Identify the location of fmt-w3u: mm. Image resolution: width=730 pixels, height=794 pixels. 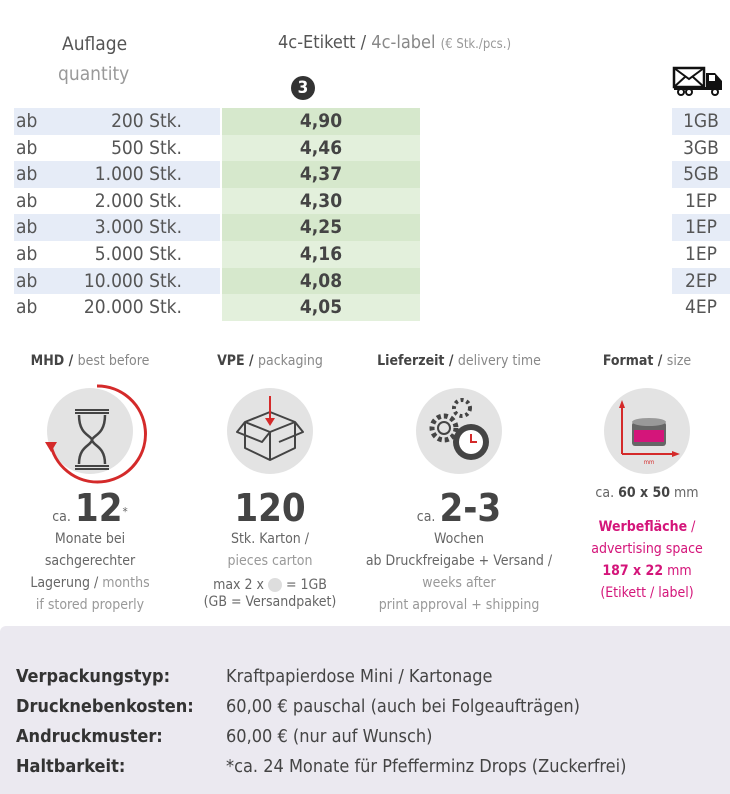
(679, 571).